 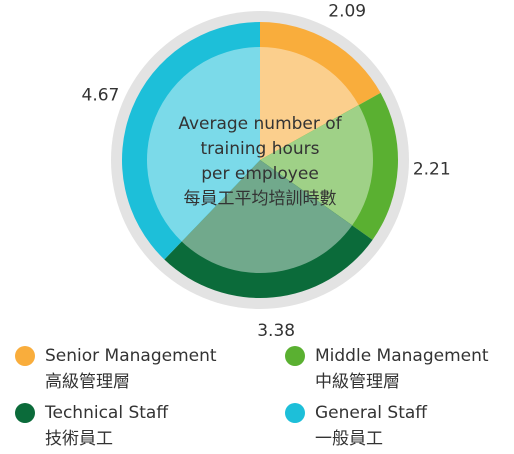 What do you see at coordinates (106, 413) in the screenshot?
I see `legend-label: Technical Staff` at bounding box center [106, 413].